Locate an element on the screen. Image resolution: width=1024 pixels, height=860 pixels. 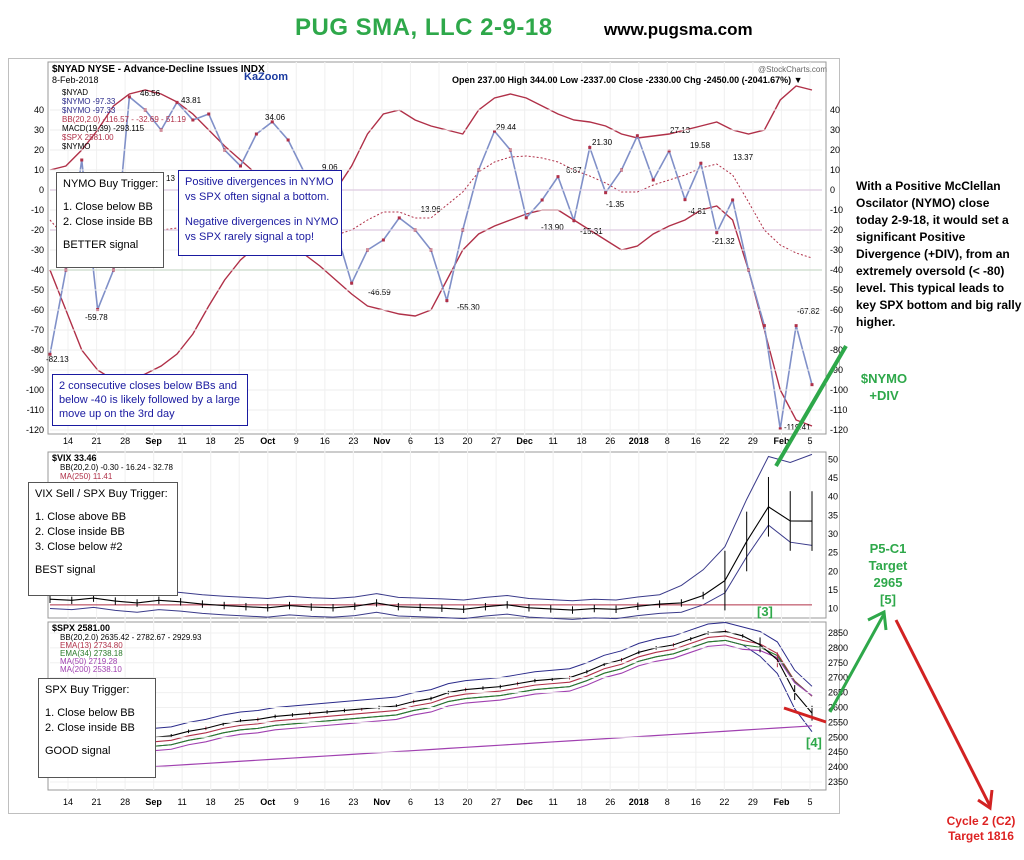
consecutive-line3: move up on the 3rd day is located at coordinates (117, 414).